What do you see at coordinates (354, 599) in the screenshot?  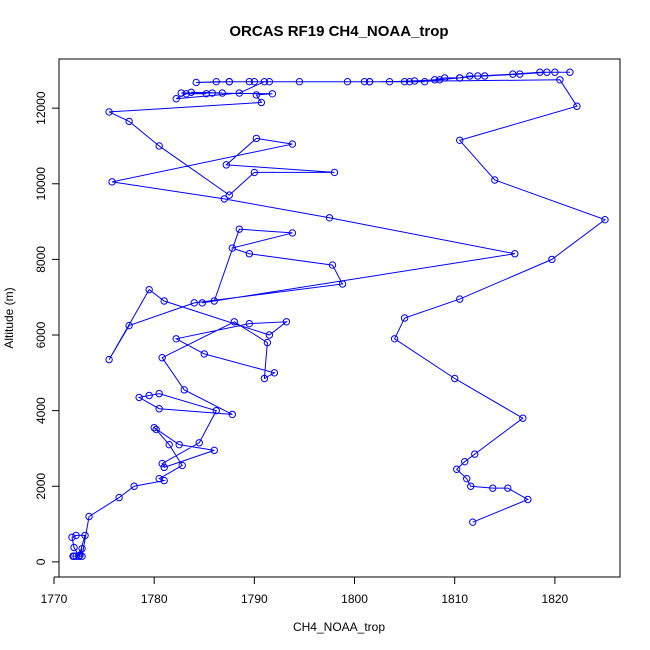 I see `x-tick-label: 1800` at bounding box center [354, 599].